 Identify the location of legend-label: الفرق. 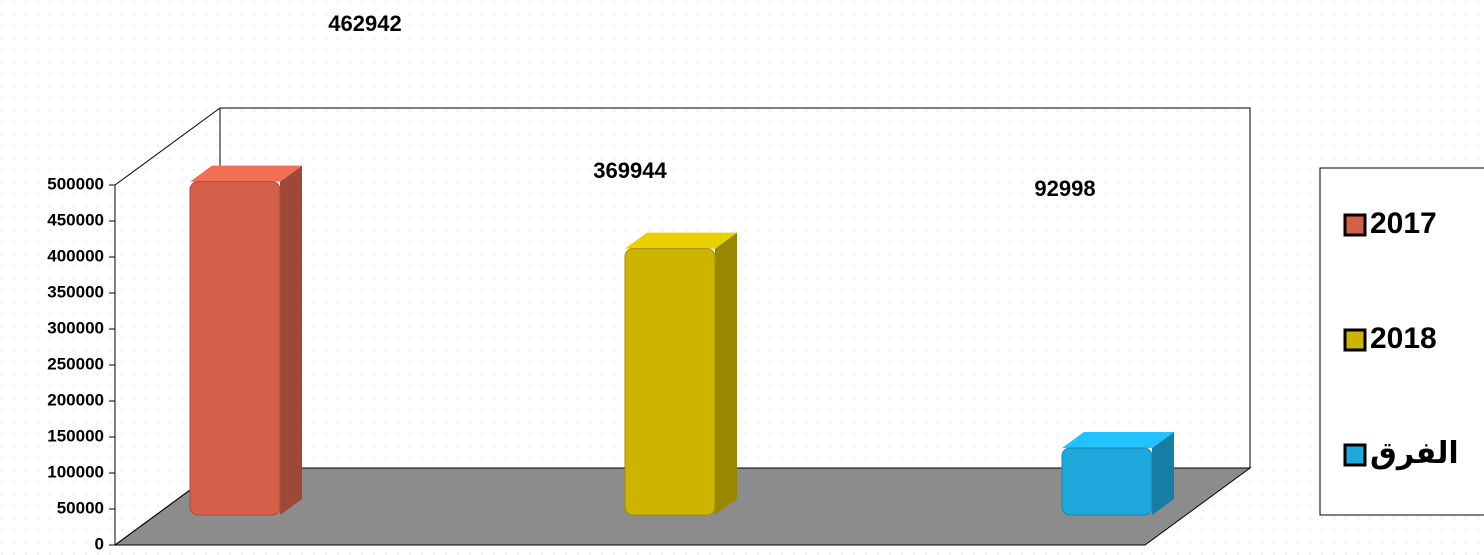
(1414, 453).